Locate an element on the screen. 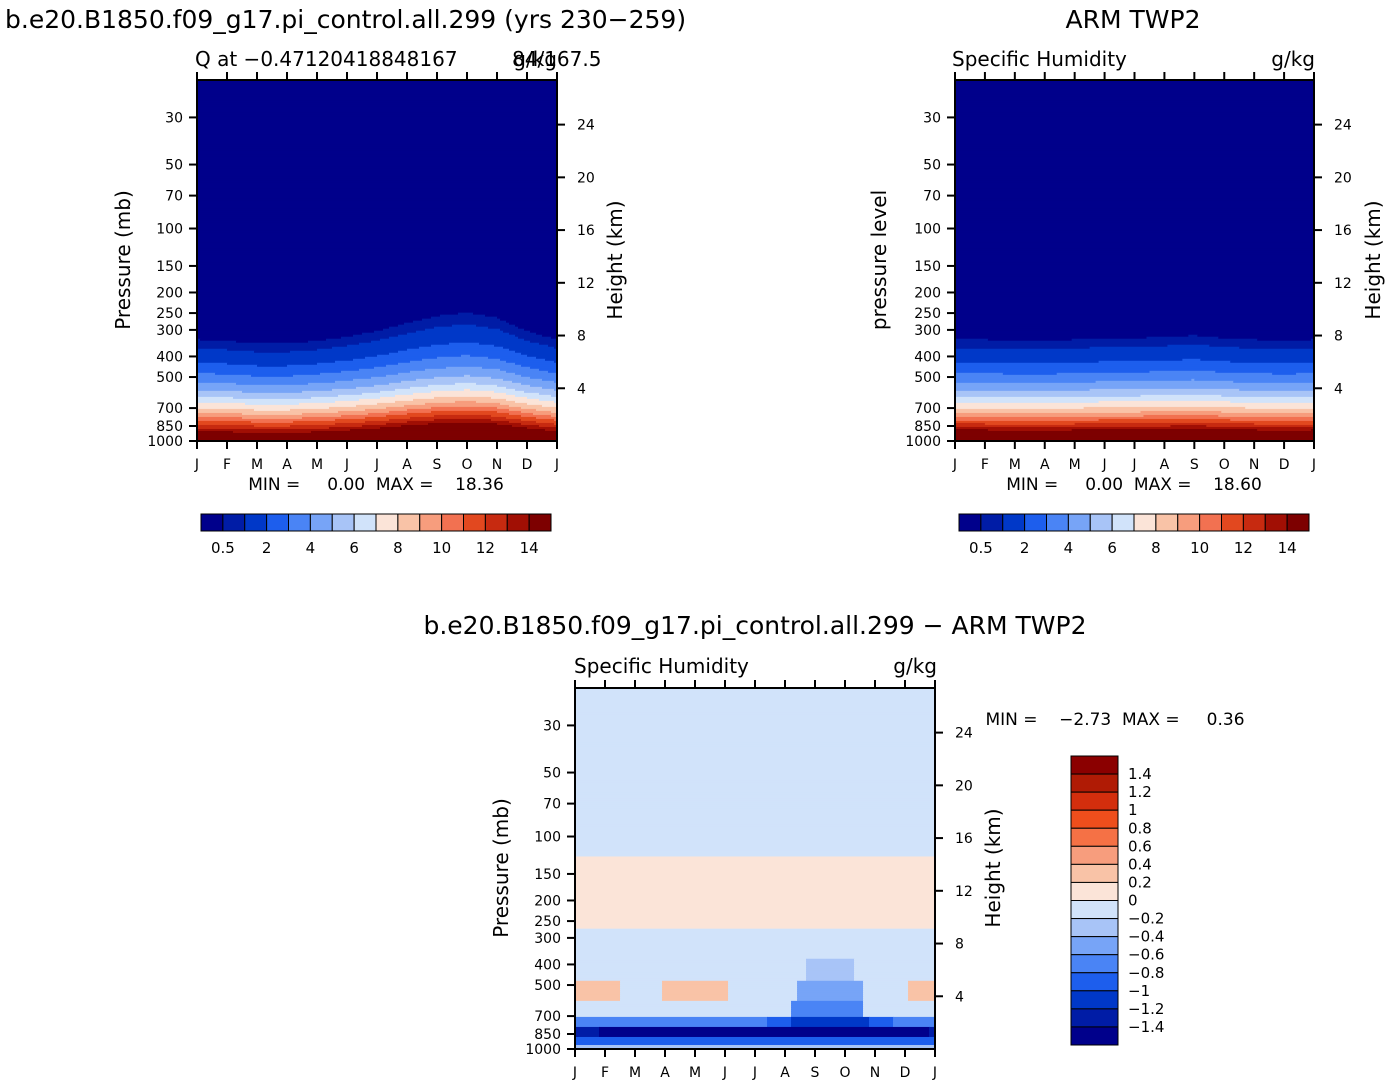 This screenshot has height=1084, width=1390. p3g-contour-field is located at coordinates (755, 869).